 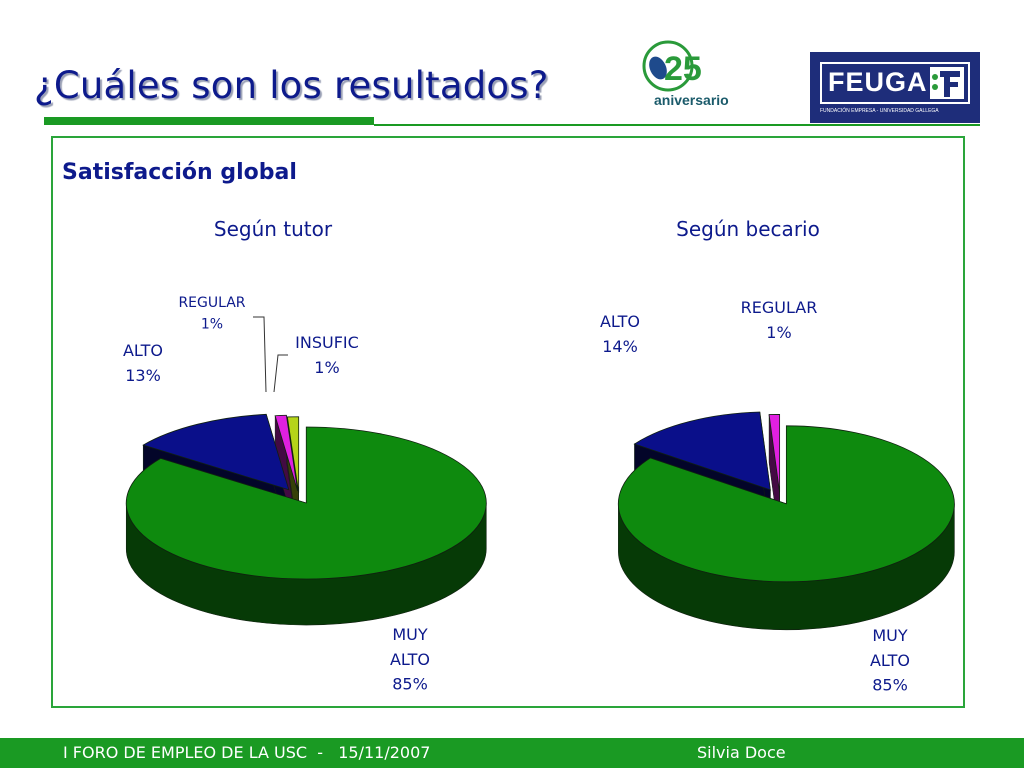 I want to click on footer-event-text: I FORO DE EMPLEO DE LA USC - 15/11/2007, so click(x=247, y=752).